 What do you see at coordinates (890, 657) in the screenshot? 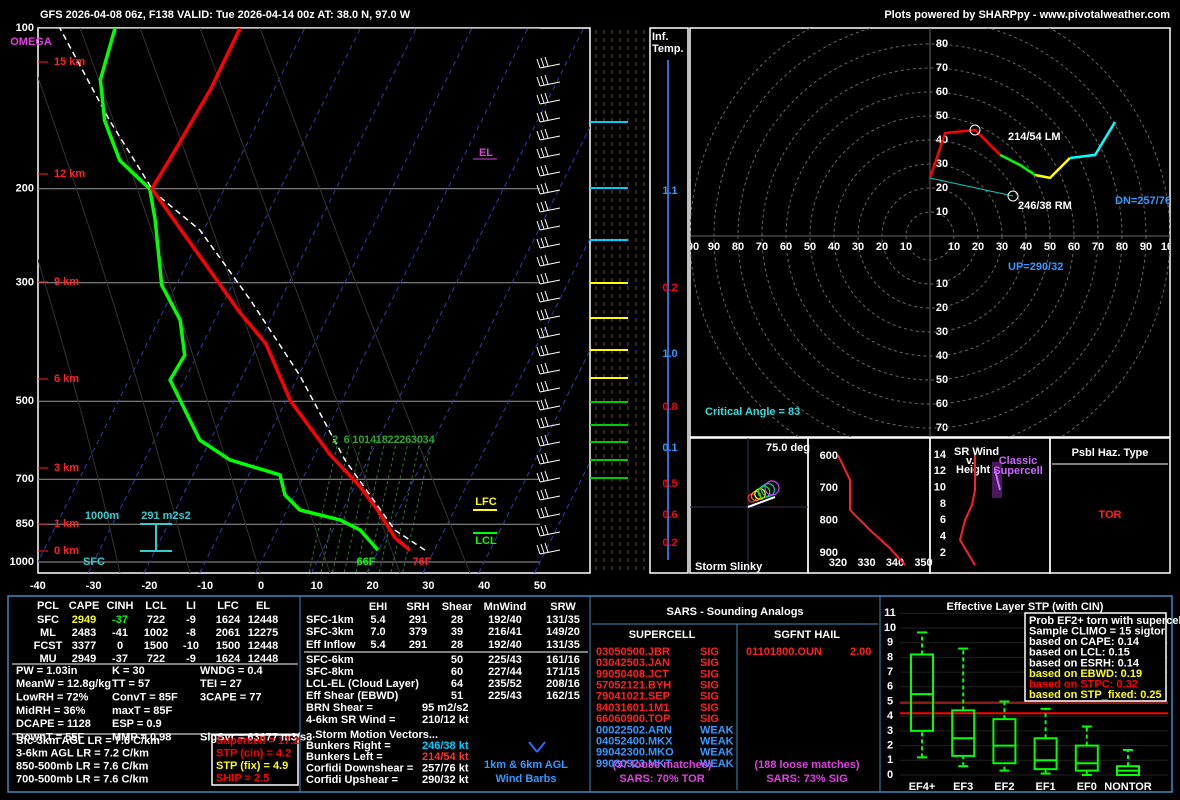
I see `stp-tick-label: 8` at bounding box center [890, 657].